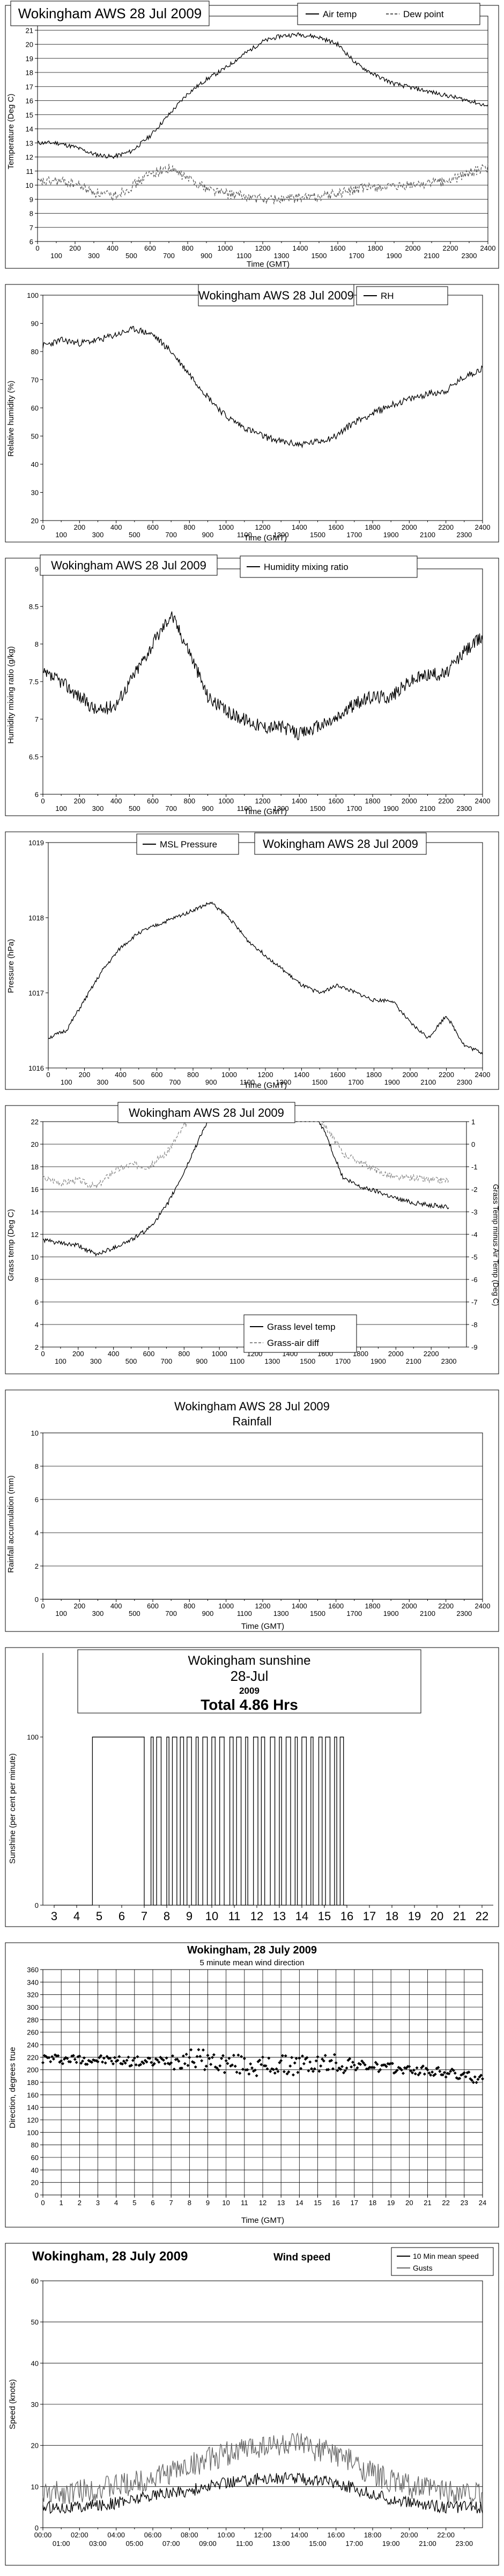 This screenshot has width=504, height=2576. I want to click on y-tick-label: 50, so click(35, 2322).